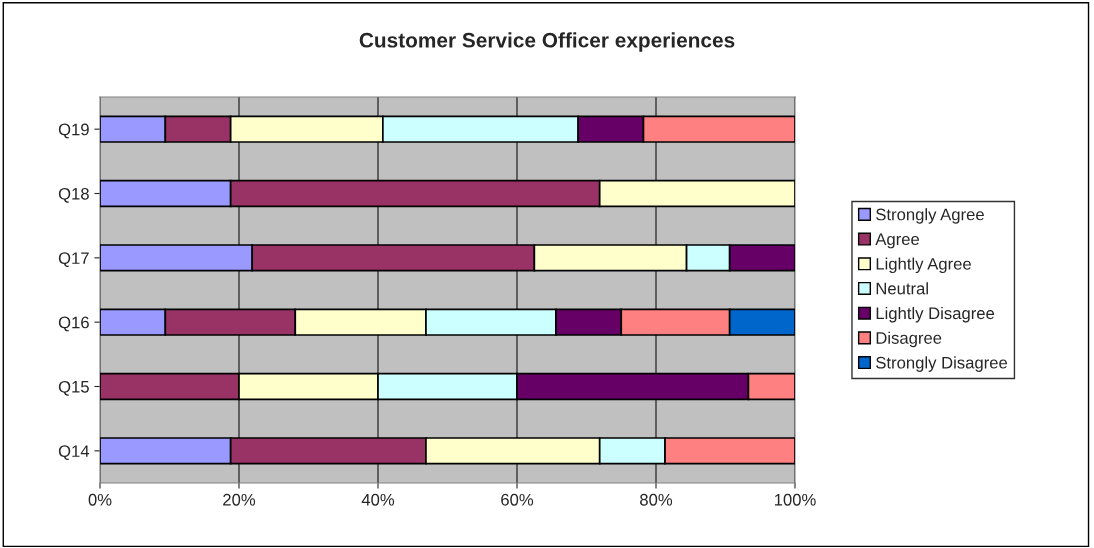 Image resolution: width=1094 pixels, height=548 pixels. I want to click on x-tick-label: 0%, so click(100, 499).